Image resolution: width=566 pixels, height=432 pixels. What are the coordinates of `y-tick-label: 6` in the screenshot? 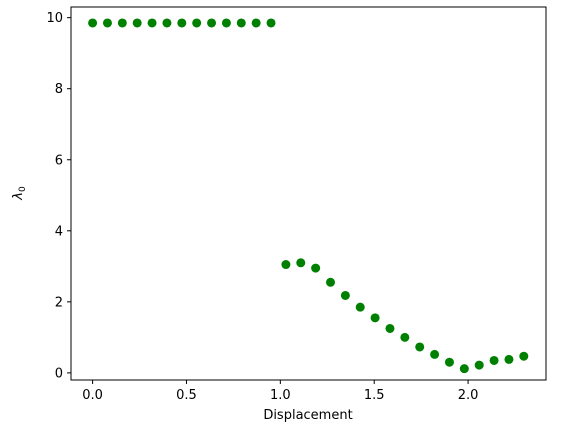 It's located at (59, 160).